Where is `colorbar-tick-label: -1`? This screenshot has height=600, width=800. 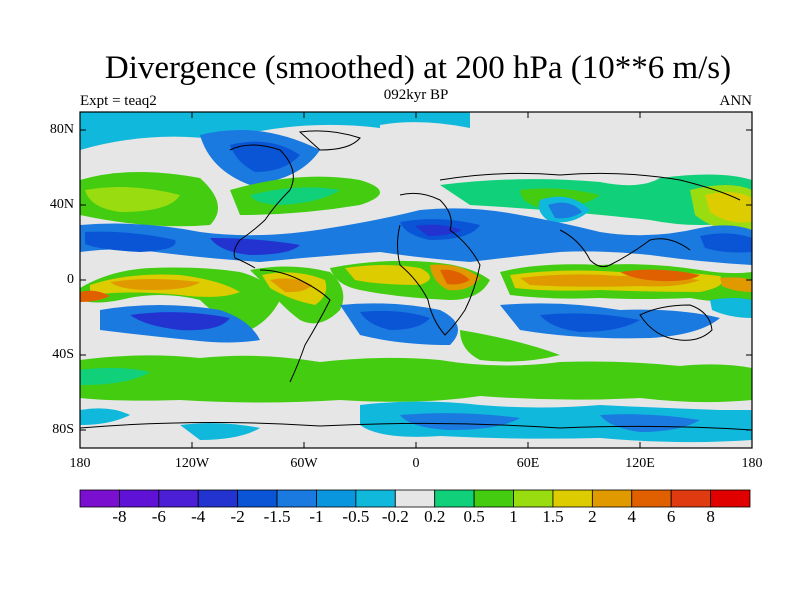 colorbar-tick-label: -1 is located at coordinates (316, 516).